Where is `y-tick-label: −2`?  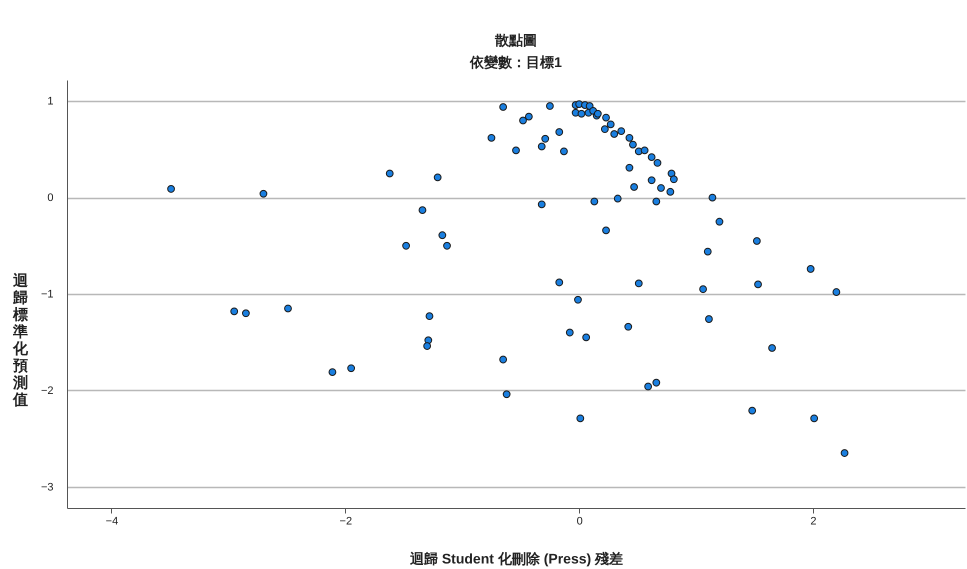
y-tick-label: −2 is located at coordinates (47, 390).